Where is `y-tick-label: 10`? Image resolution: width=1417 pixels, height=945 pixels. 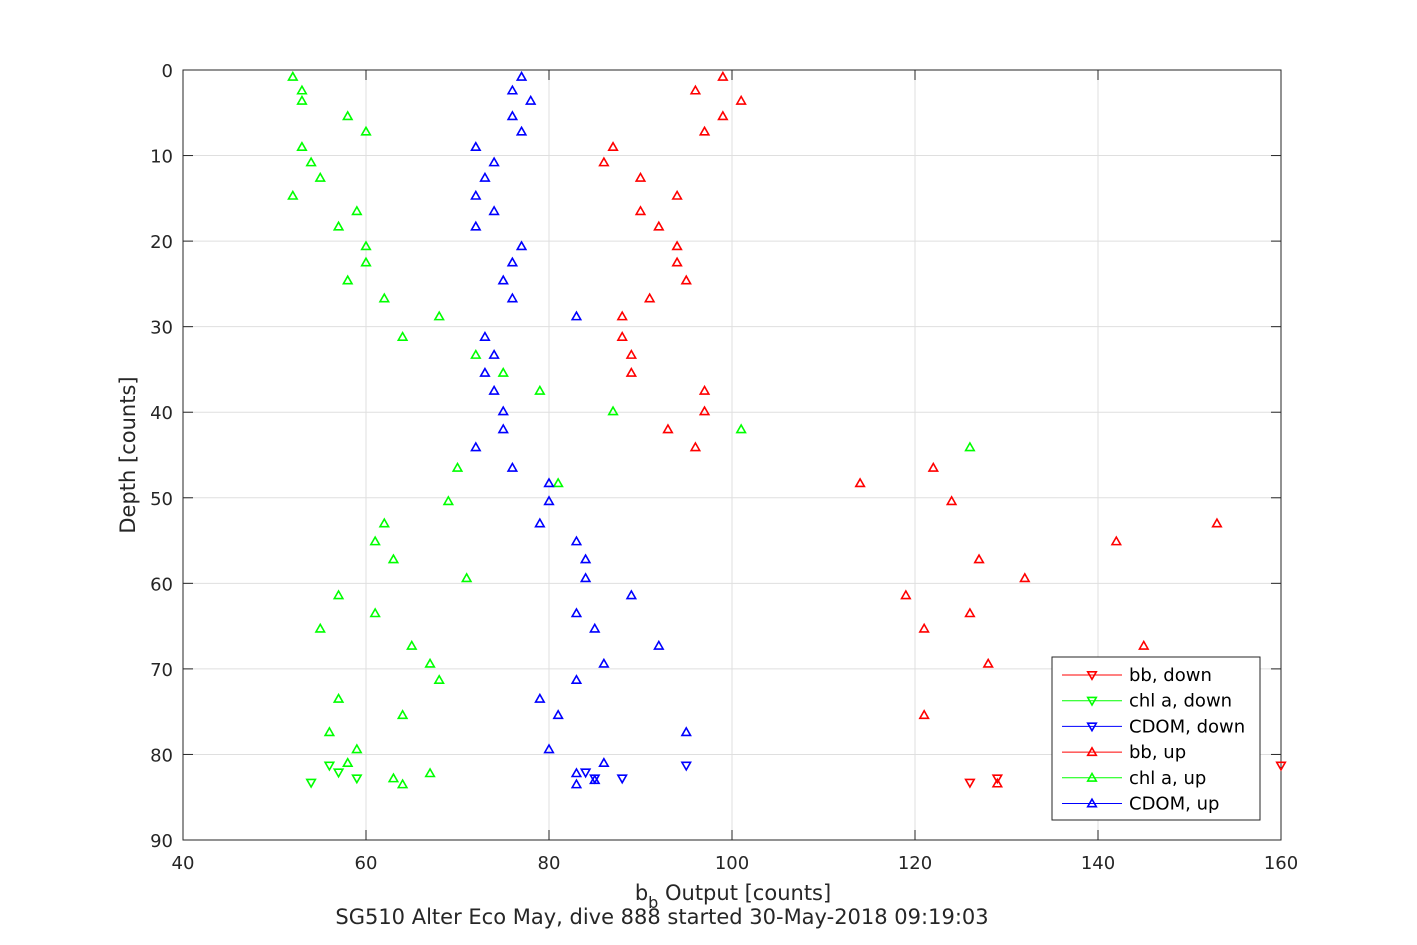
y-tick-label: 10 is located at coordinates (161, 157).